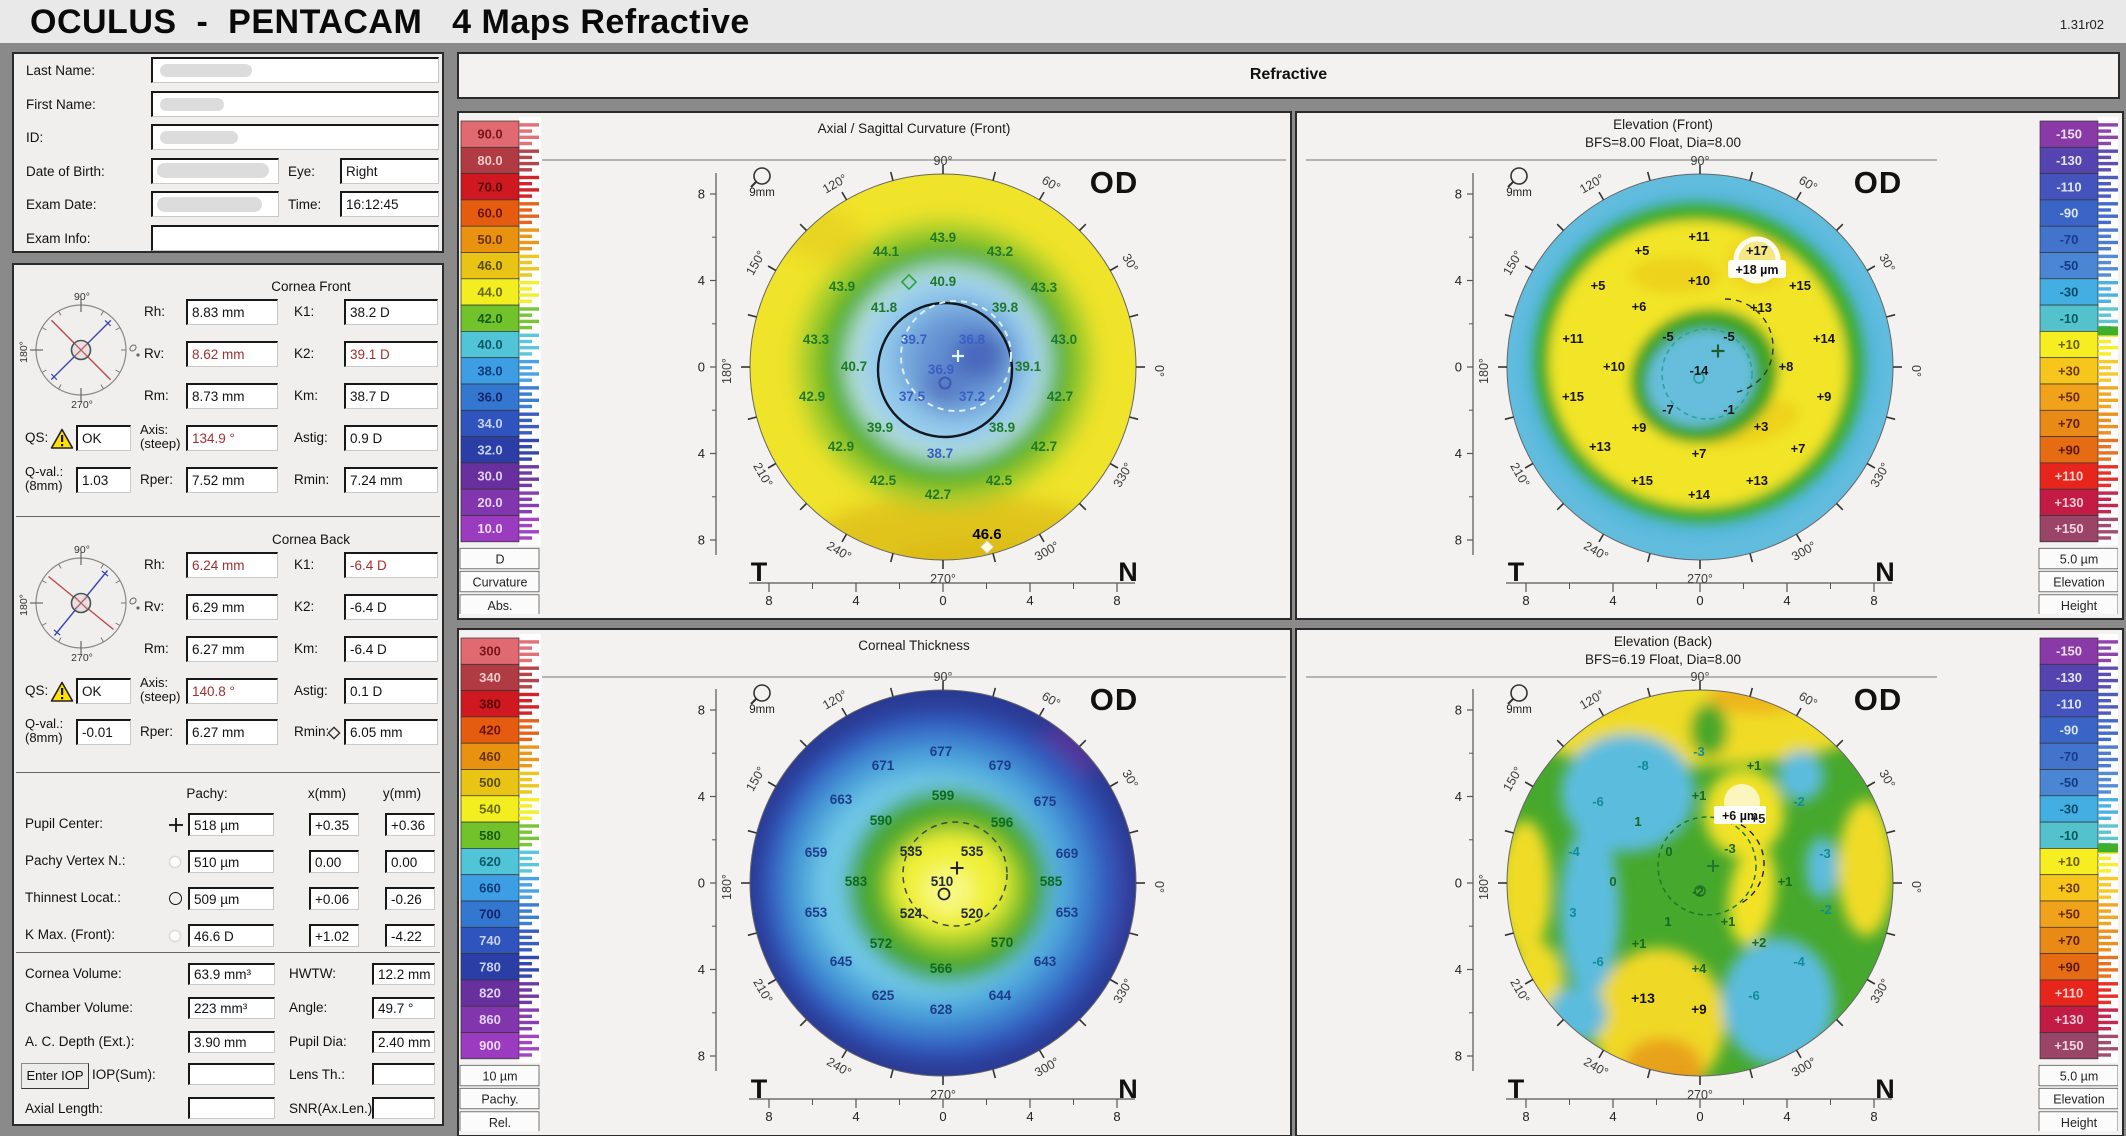  I want to click on svg-text: 659, so click(816, 852).